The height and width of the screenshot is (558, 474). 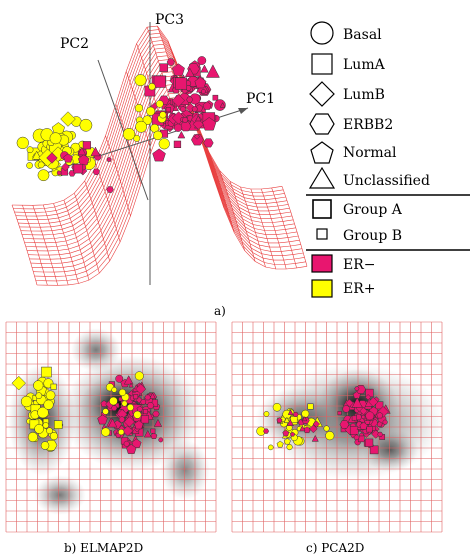 What do you see at coordinates (372, 236) in the screenshot?
I see `legend-label-group-b: Group B` at bounding box center [372, 236].